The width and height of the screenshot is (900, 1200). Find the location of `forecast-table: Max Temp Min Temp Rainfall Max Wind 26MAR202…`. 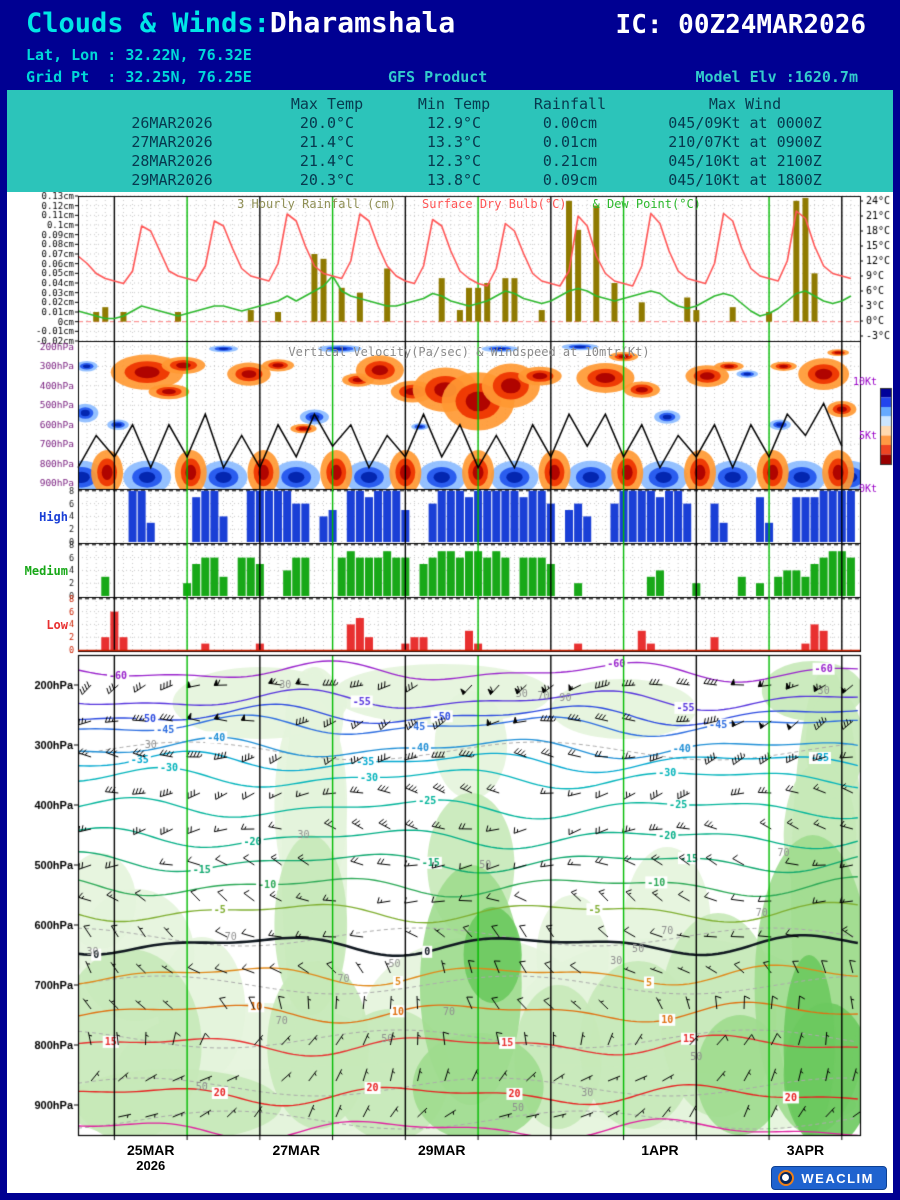

forecast-table: Max Temp Min Temp Rainfall Max Wind 26MAR202… is located at coordinates (450, 141).